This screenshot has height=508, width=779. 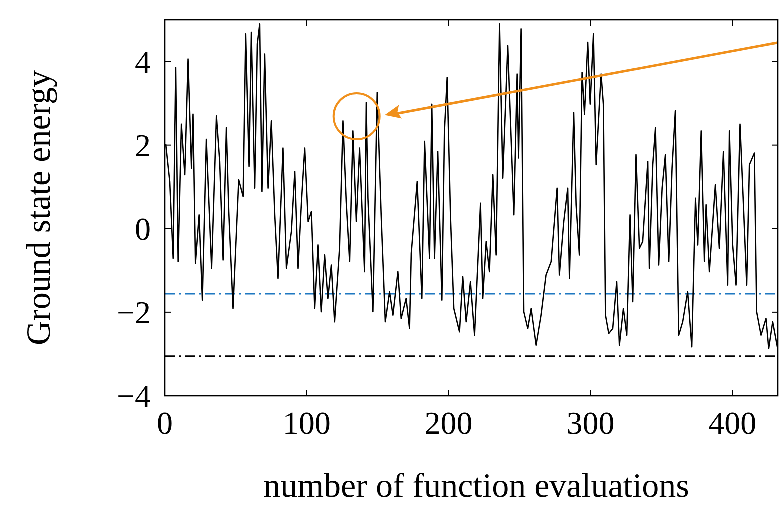 What do you see at coordinates (590, 423) in the screenshot?
I see `x-tick-label: 300` at bounding box center [590, 423].